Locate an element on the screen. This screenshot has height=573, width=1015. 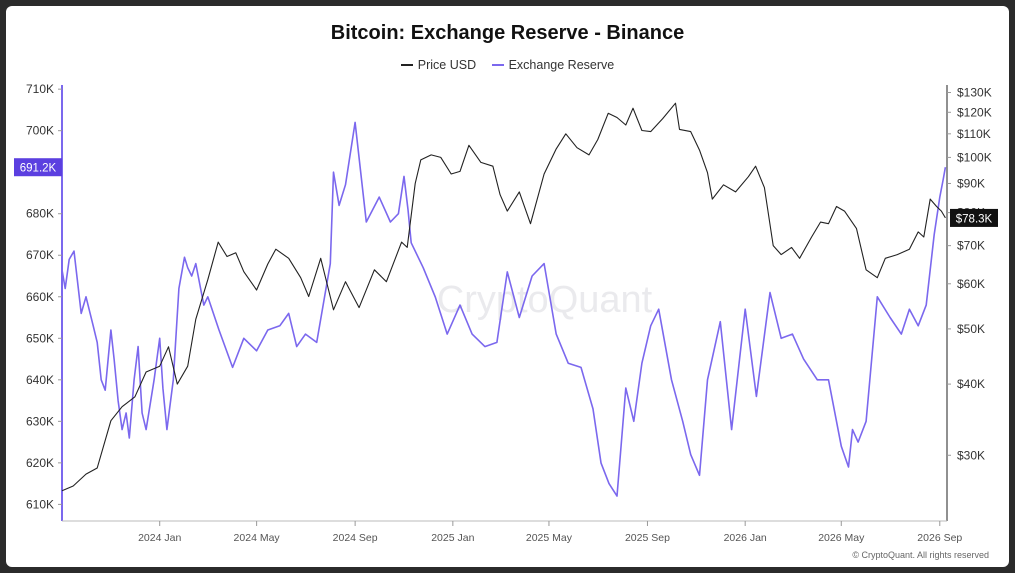
current-price-badge is located at coordinates (974, 217).